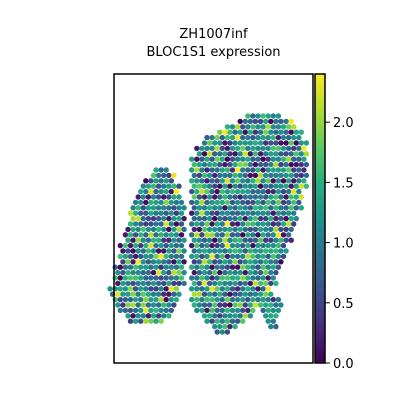 The image size is (400, 400). I want to click on colorbar, so click(320, 218).